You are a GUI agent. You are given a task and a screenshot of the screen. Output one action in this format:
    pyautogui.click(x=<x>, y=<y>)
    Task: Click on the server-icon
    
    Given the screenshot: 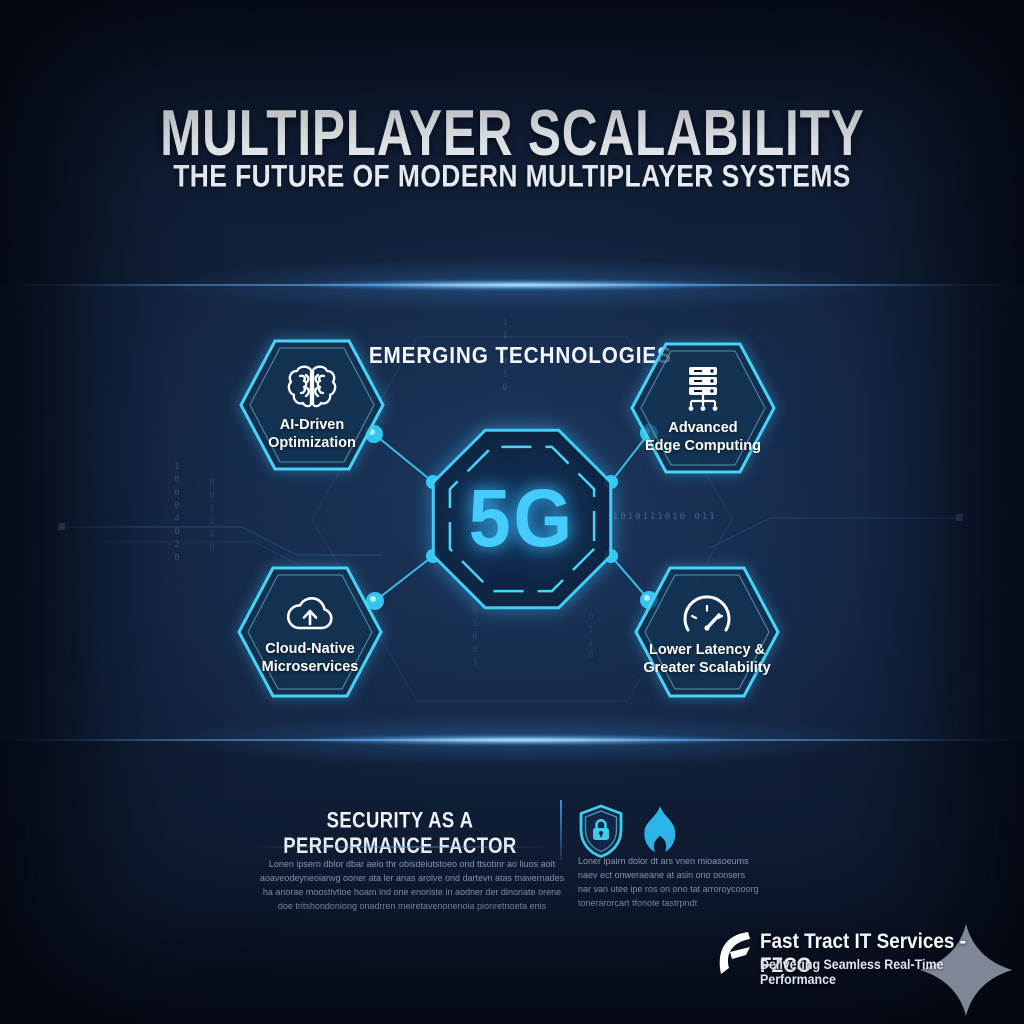 What is the action you would take?
    pyautogui.click(x=703, y=388)
    